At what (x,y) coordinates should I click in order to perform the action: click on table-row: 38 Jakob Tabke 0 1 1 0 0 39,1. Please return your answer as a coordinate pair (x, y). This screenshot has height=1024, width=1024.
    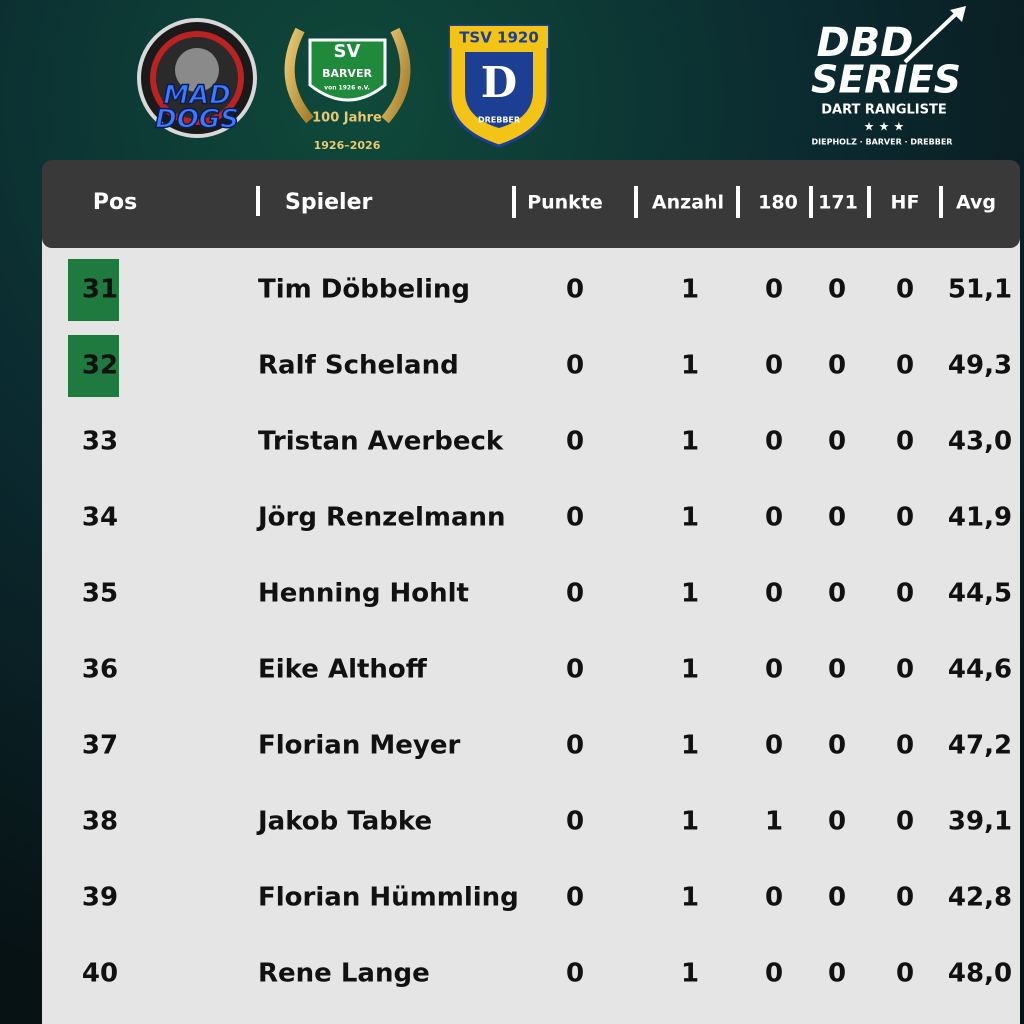
    Looking at the image, I should click on (547, 822).